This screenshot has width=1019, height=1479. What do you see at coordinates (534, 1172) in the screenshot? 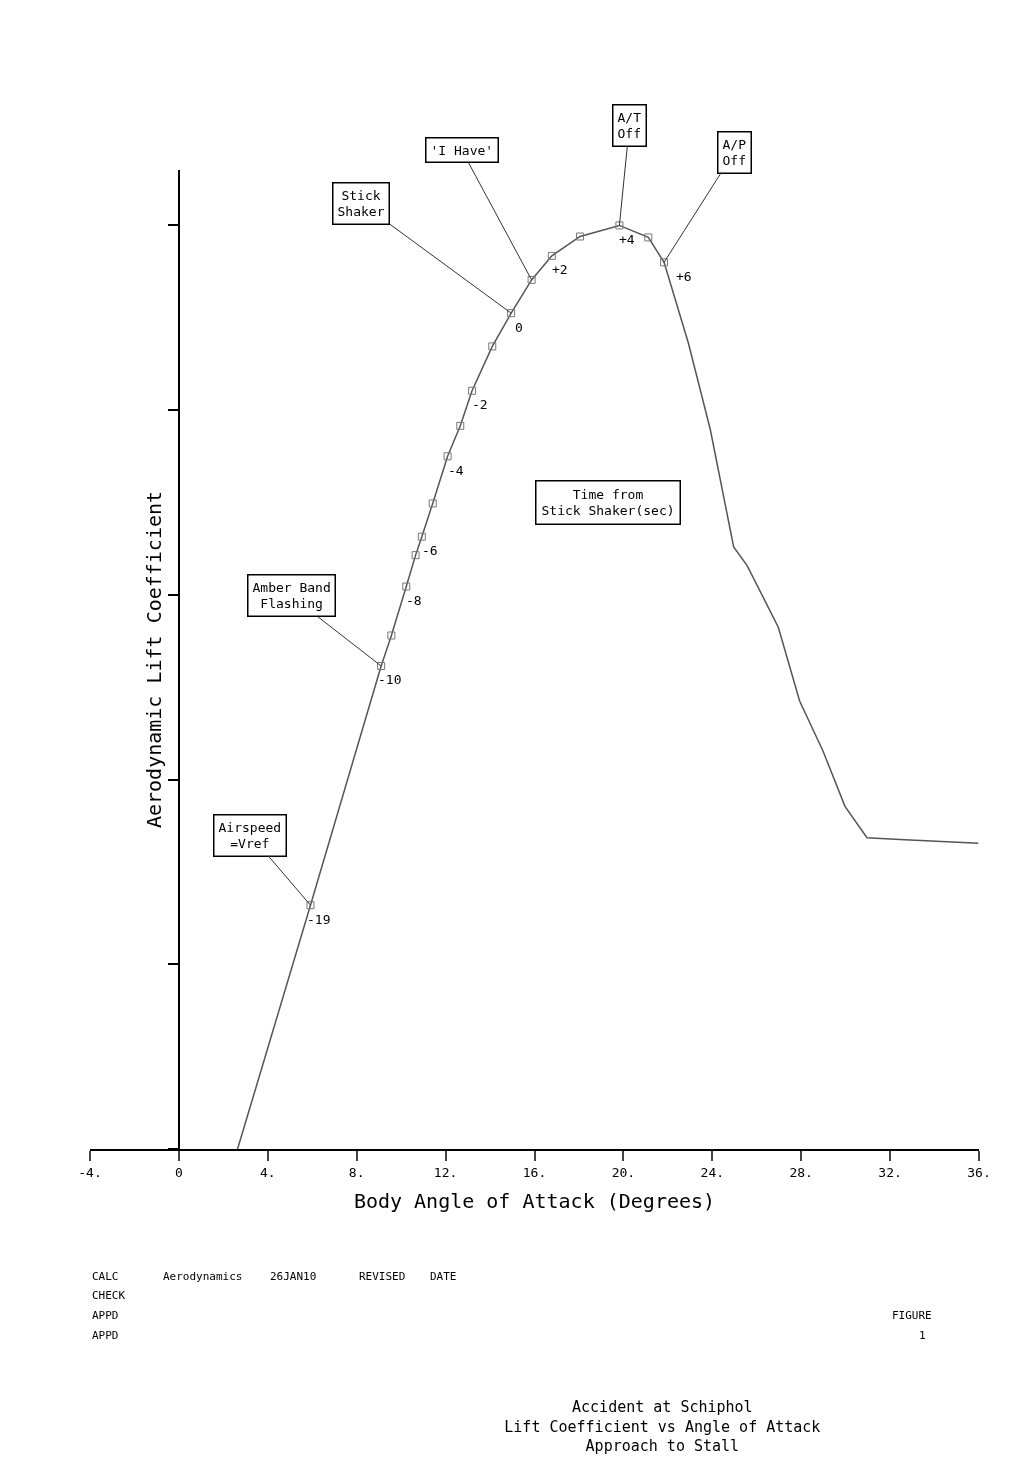
I see `x-tick-label: 16.` at bounding box center [534, 1172].